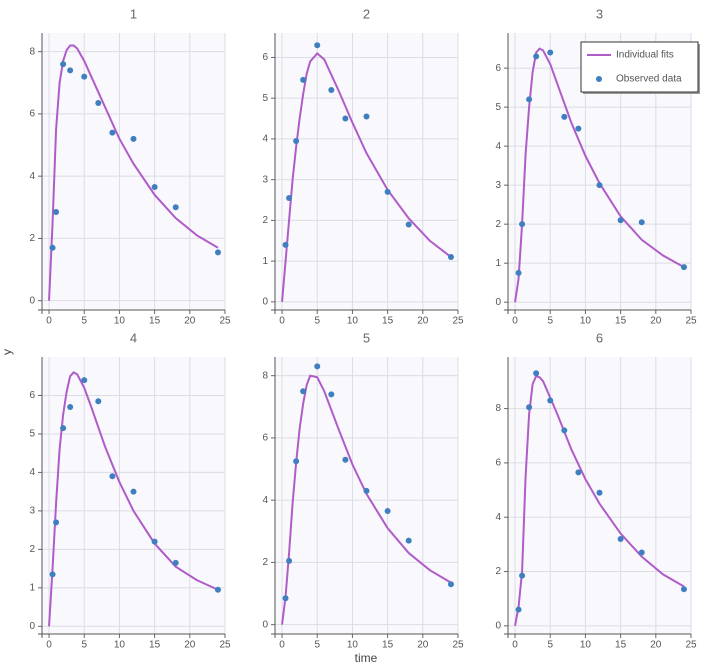 This screenshot has height=669, width=710. What do you see at coordinates (645, 55) in the screenshot?
I see `legend-label: Individual fits` at bounding box center [645, 55].